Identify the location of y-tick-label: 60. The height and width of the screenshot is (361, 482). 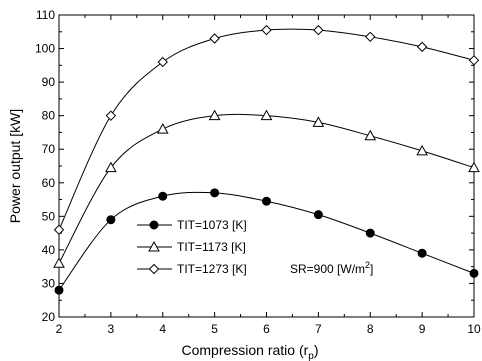
(49, 183).